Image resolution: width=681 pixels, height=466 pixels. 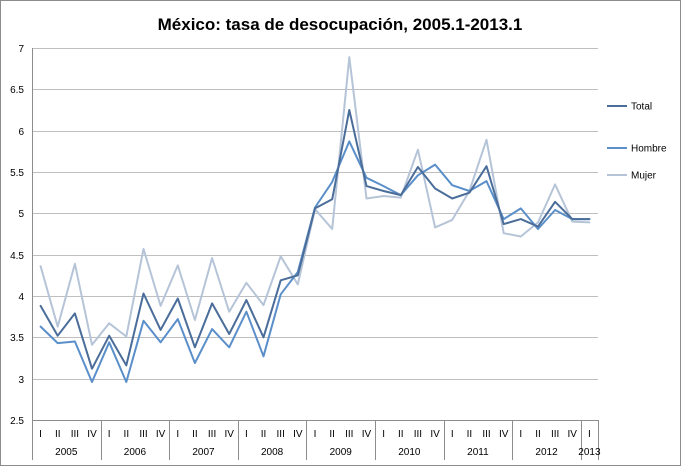 I want to click on y-tick-label: 3.5, so click(x=17, y=338).